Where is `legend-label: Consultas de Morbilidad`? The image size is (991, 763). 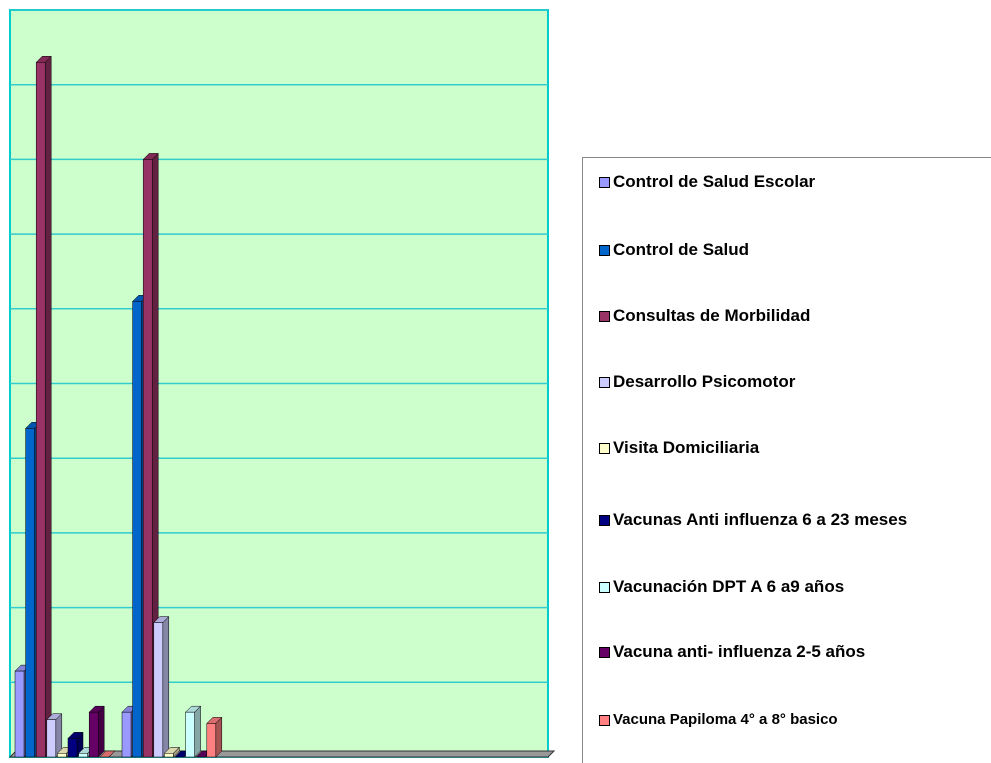
legend-label: Consultas de Morbilidad is located at coordinates (712, 315).